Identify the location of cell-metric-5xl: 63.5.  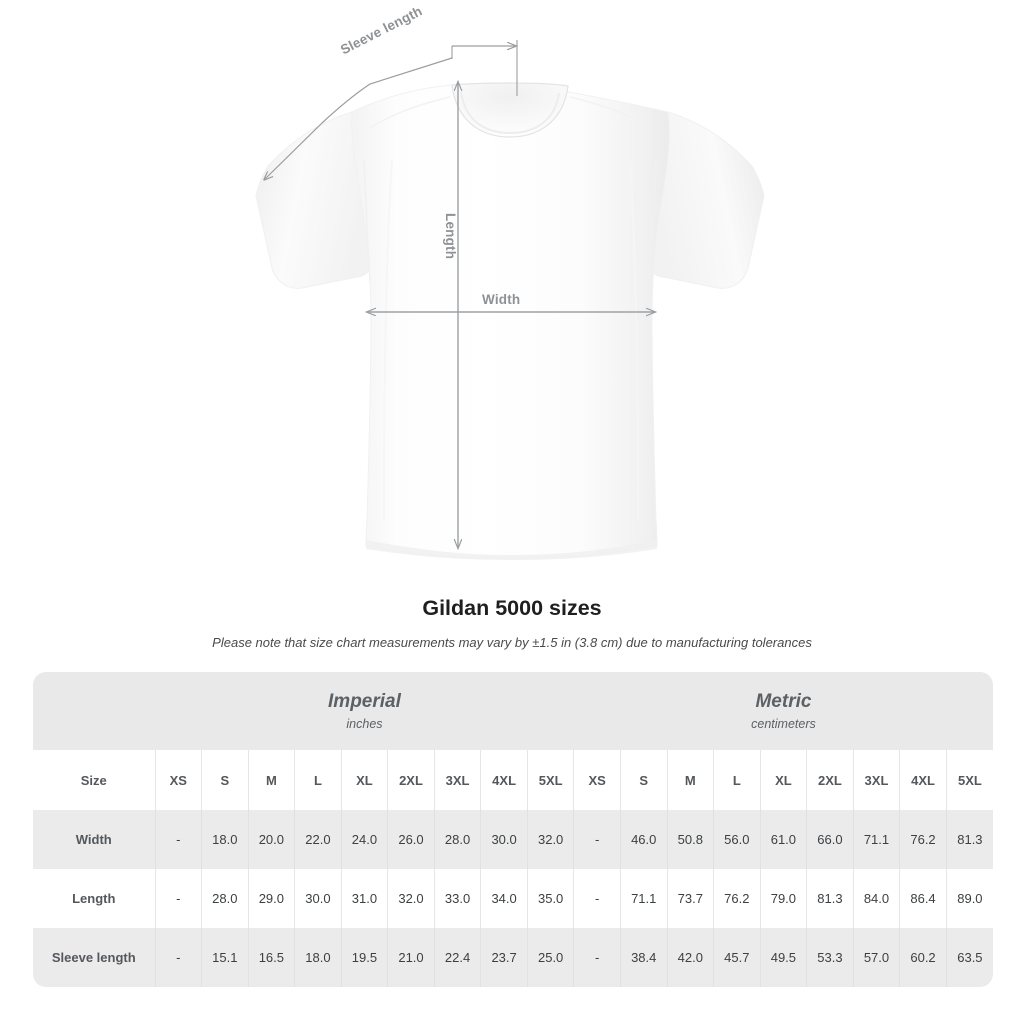
(969, 957).